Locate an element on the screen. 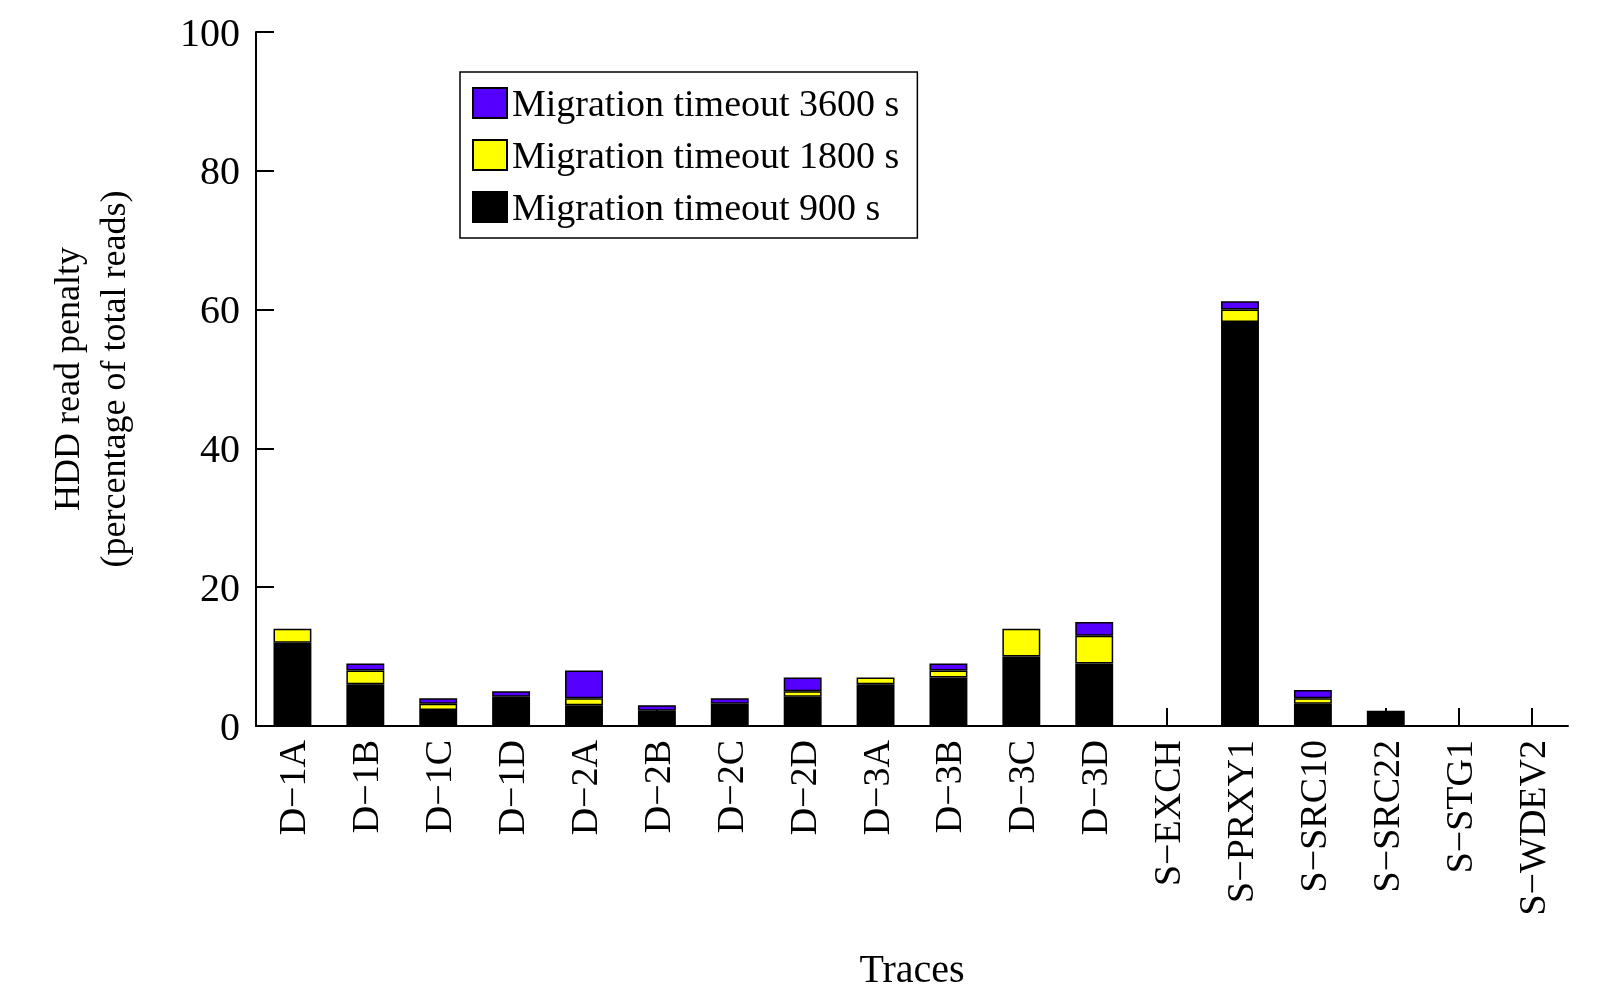  x-tick-label: D−2D is located at coordinates (802, 788).